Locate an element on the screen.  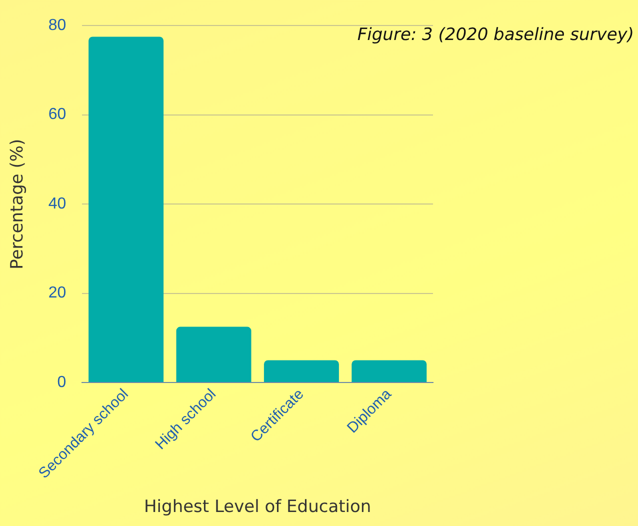
y-tick-label: 20 is located at coordinates (57, 293).